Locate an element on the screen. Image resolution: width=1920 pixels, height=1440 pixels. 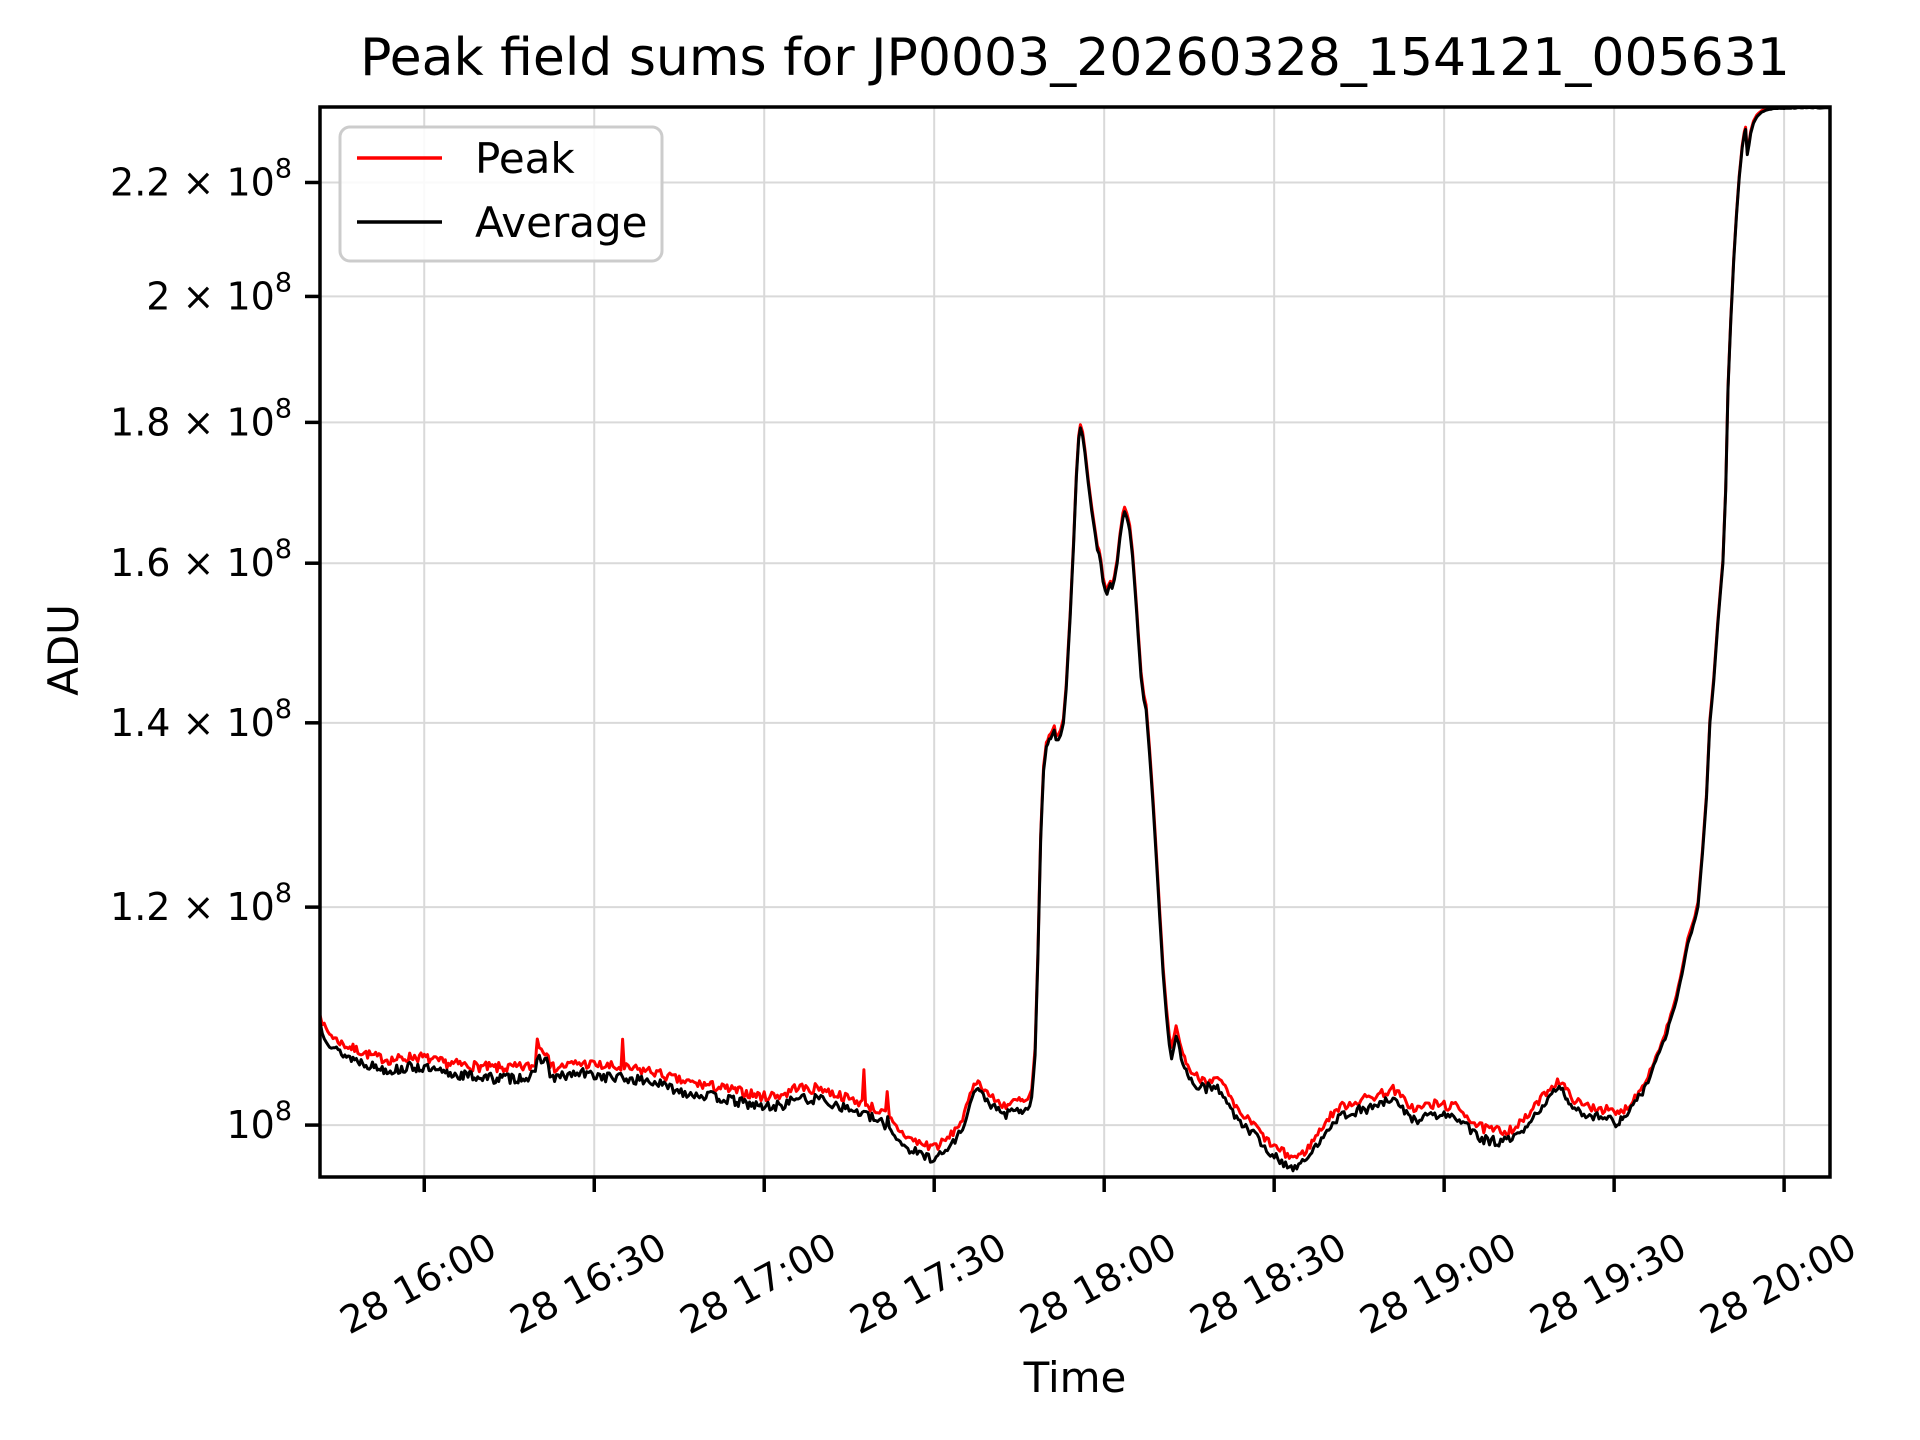
x-tick-label: 28 18:30 is located at coordinates (1268, 1283).